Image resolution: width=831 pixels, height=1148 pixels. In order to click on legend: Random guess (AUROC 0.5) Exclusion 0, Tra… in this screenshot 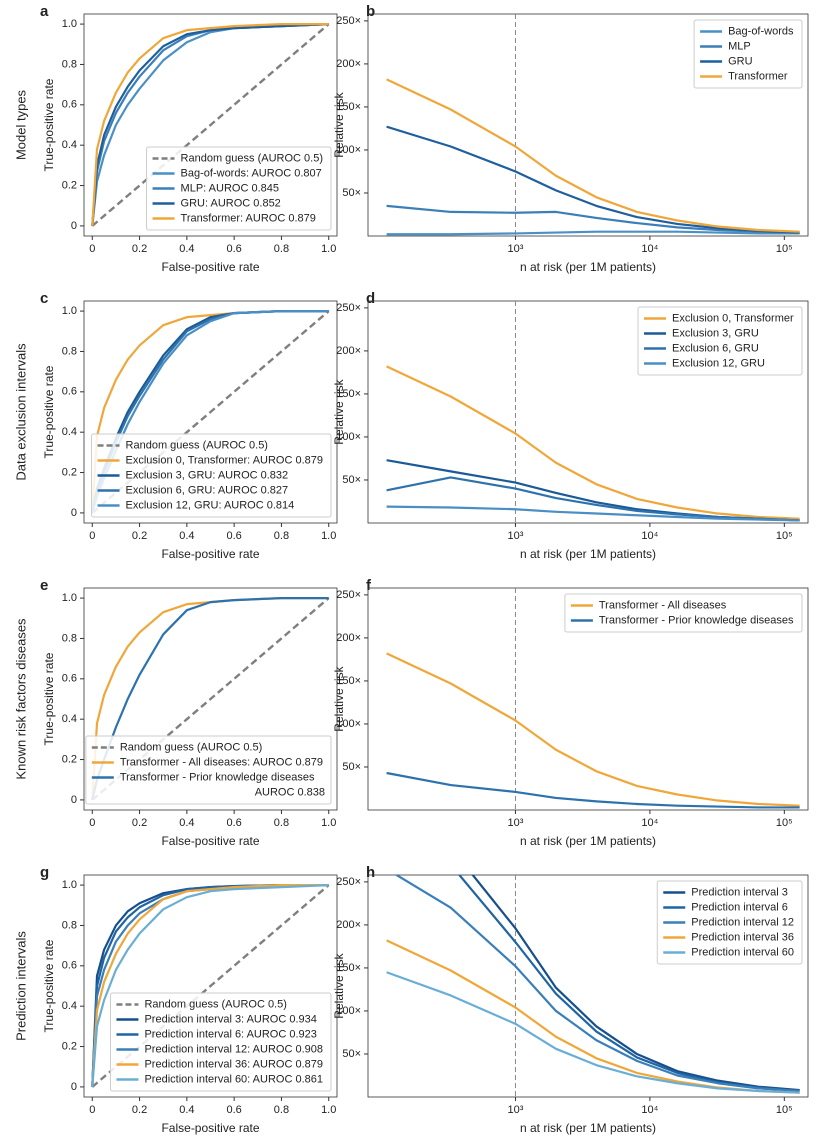, I will do `click(211, 475)`.